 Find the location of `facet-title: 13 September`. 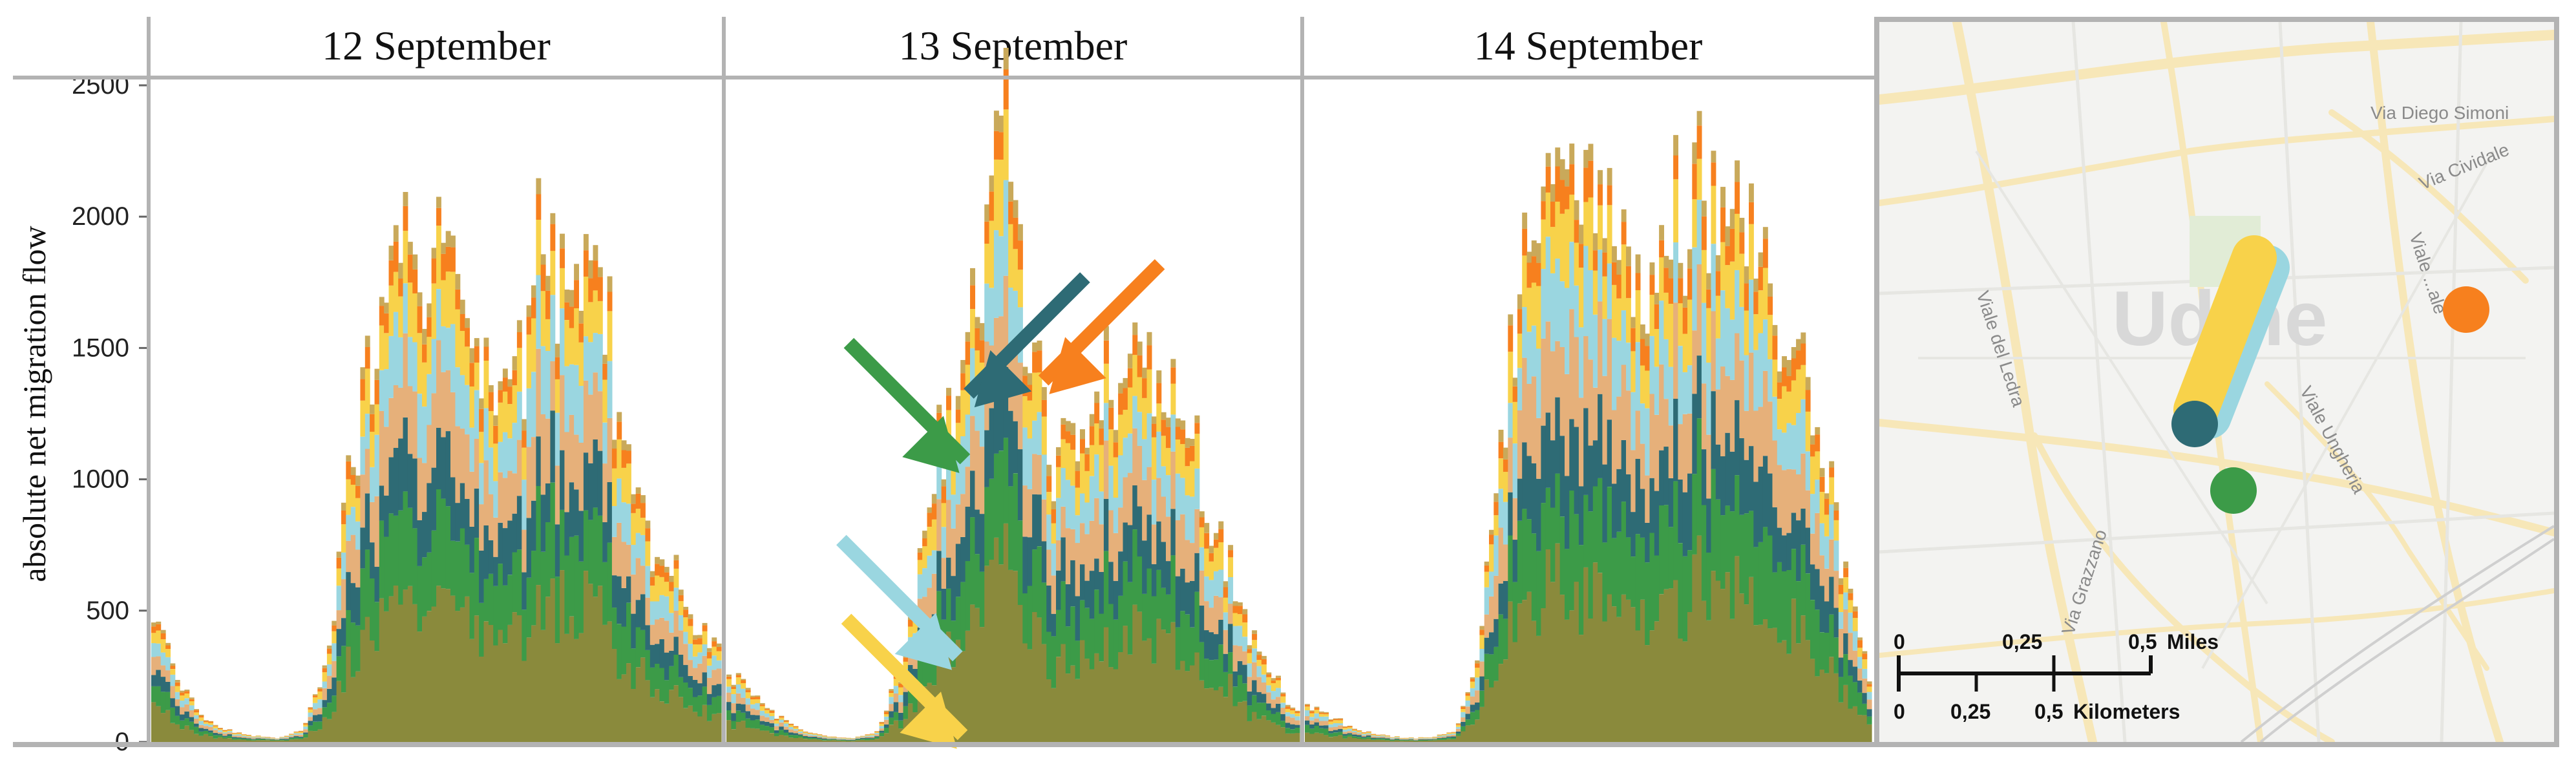

facet-title: 13 September is located at coordinates (1013, 46).